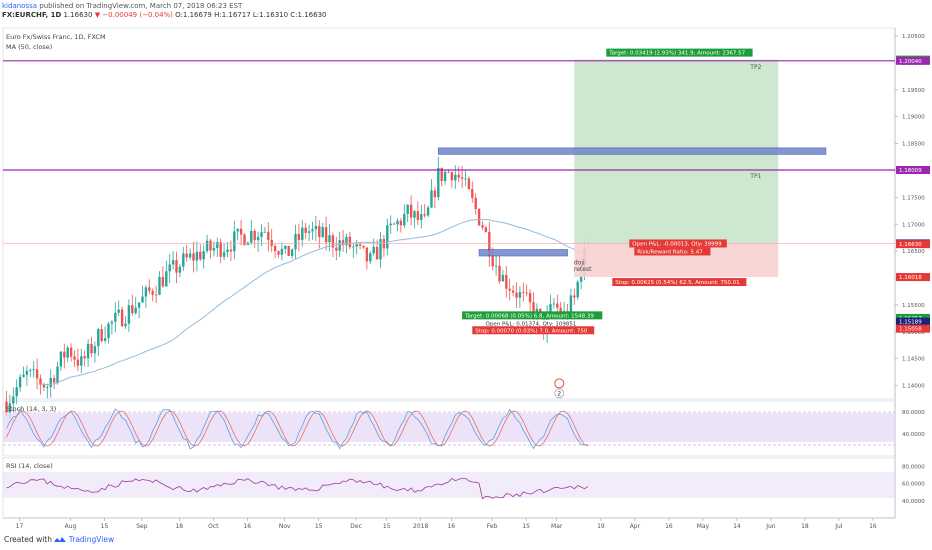 The image size is (932, 550). Describe the element at coordinates (910, 62) in the screenshot. I see `price-tag: 1.20040` at that location.